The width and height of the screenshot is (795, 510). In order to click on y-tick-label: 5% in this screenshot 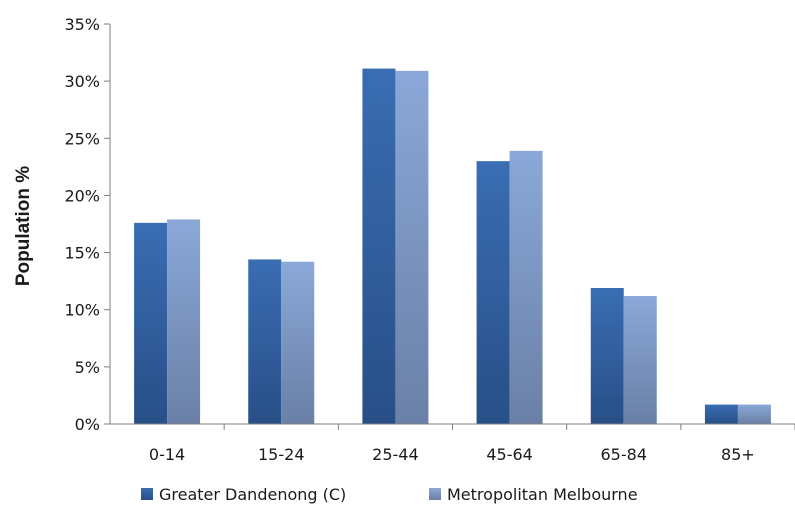, I will do `click(87, 367)`.